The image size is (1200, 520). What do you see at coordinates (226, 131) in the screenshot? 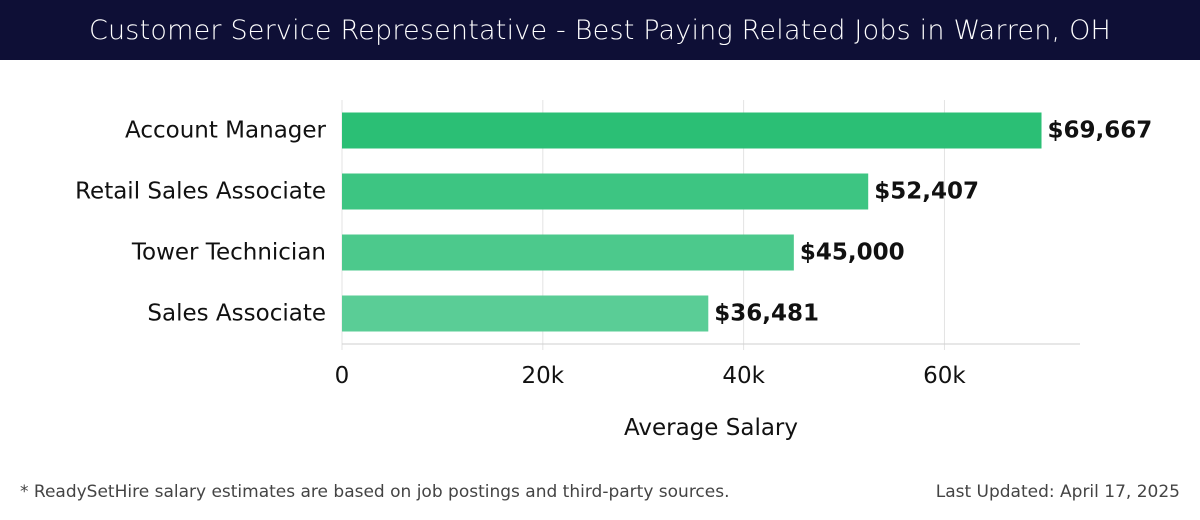
I see `category-label: Account Manager` at bounding box center [226, 131].